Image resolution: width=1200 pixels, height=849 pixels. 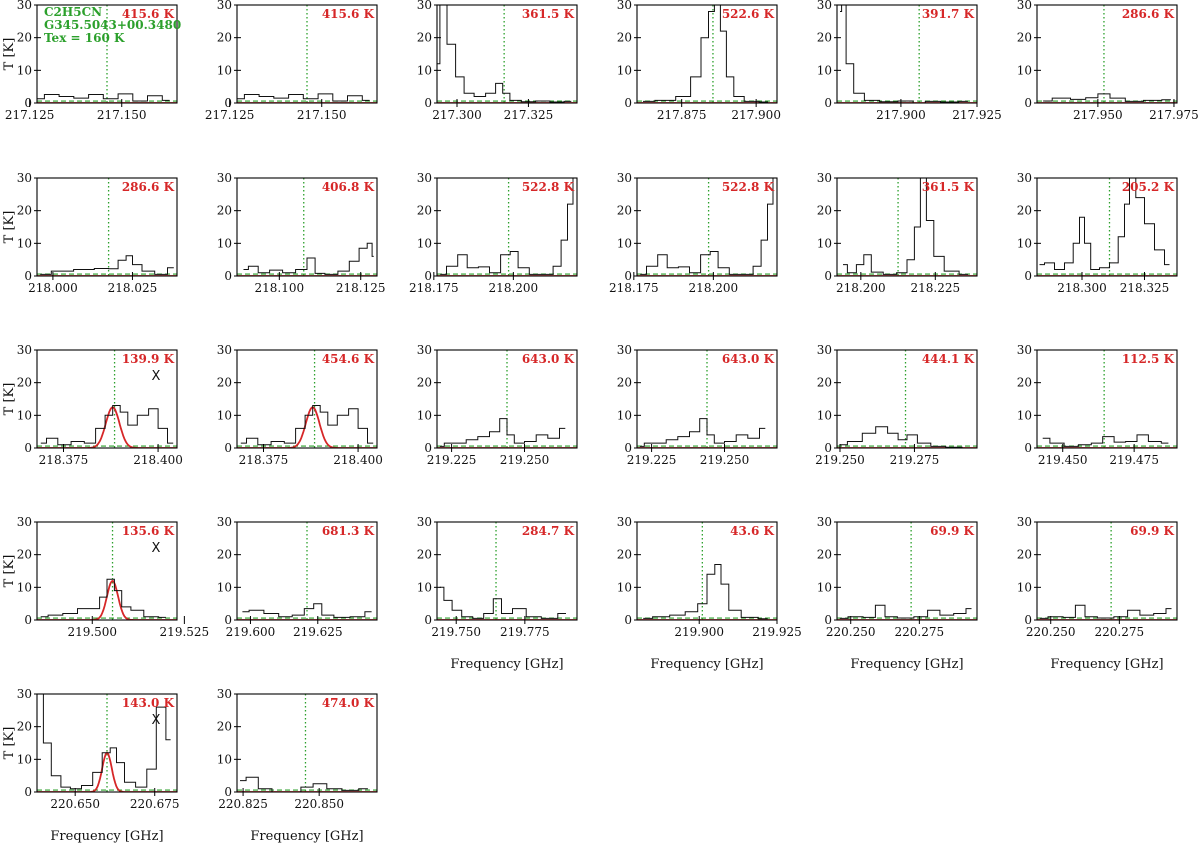 I want to click on spectrum-panel: 0 10 20 30 217.300 217.325 361.5 K, so click(x=497, y=61).